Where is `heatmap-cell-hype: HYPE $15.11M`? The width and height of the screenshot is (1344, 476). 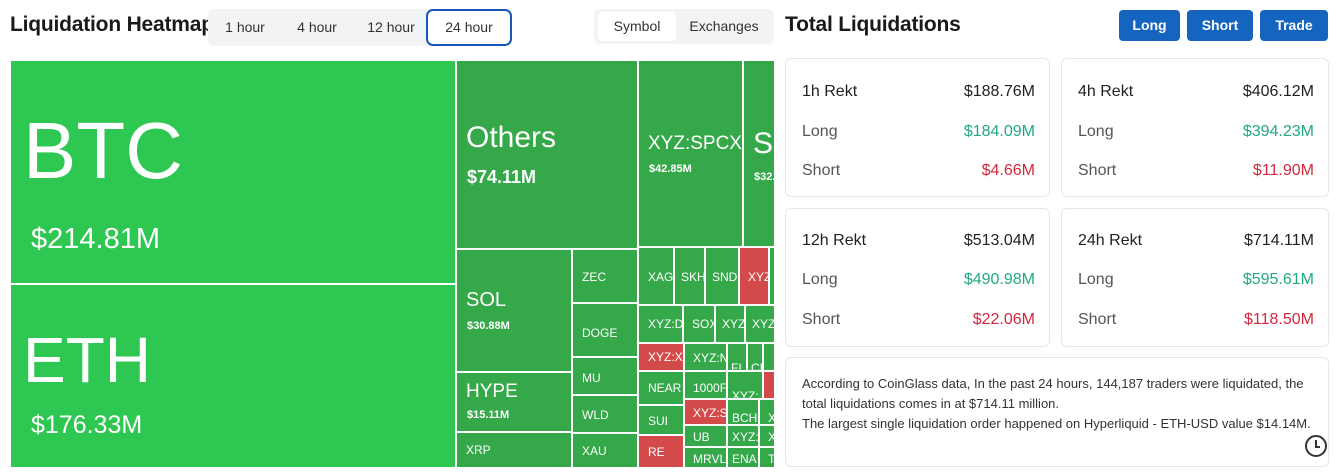
heatmap-cell-hype: HYPE $15.11M is located at coordinates (514, 402).